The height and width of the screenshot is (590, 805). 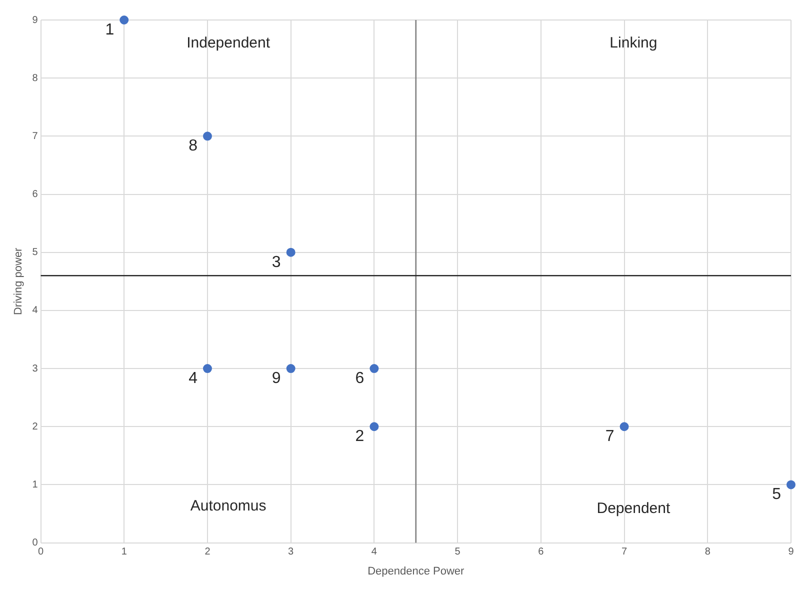 I want to click on y-tick-label: 2, so click(x=35, y=426).